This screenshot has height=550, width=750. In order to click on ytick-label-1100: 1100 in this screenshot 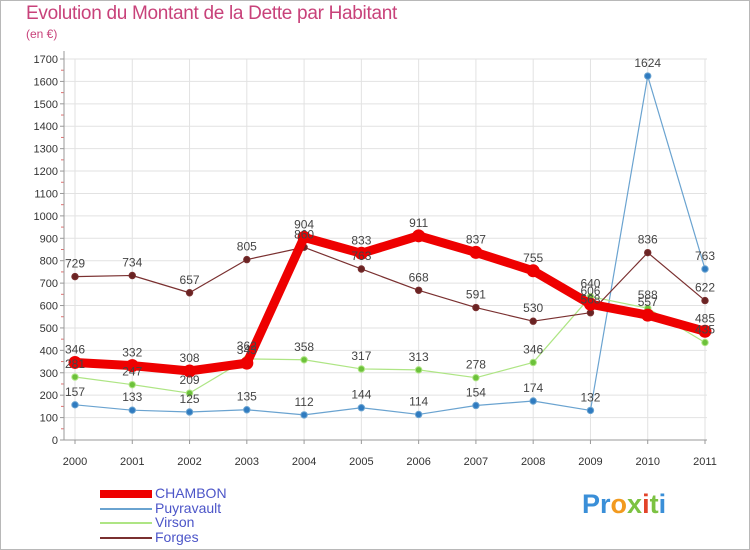, I will do `click(46, 194)`.